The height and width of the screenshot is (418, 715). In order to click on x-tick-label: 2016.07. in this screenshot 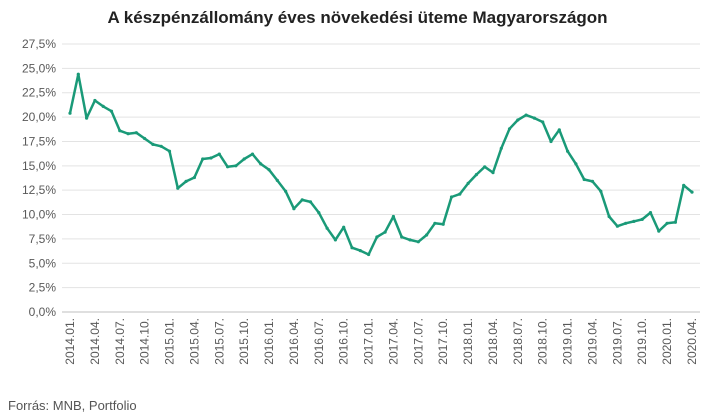, I will do `click(319, 341)`.